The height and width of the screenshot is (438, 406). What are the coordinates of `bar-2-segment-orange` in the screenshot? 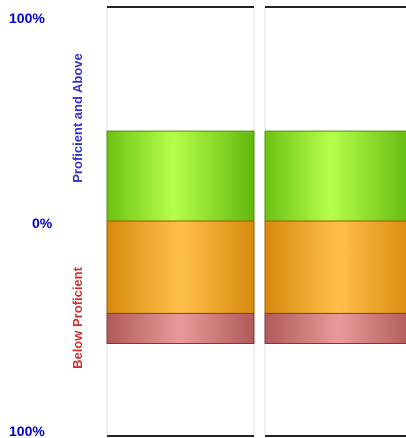 It's located at (335, 267).